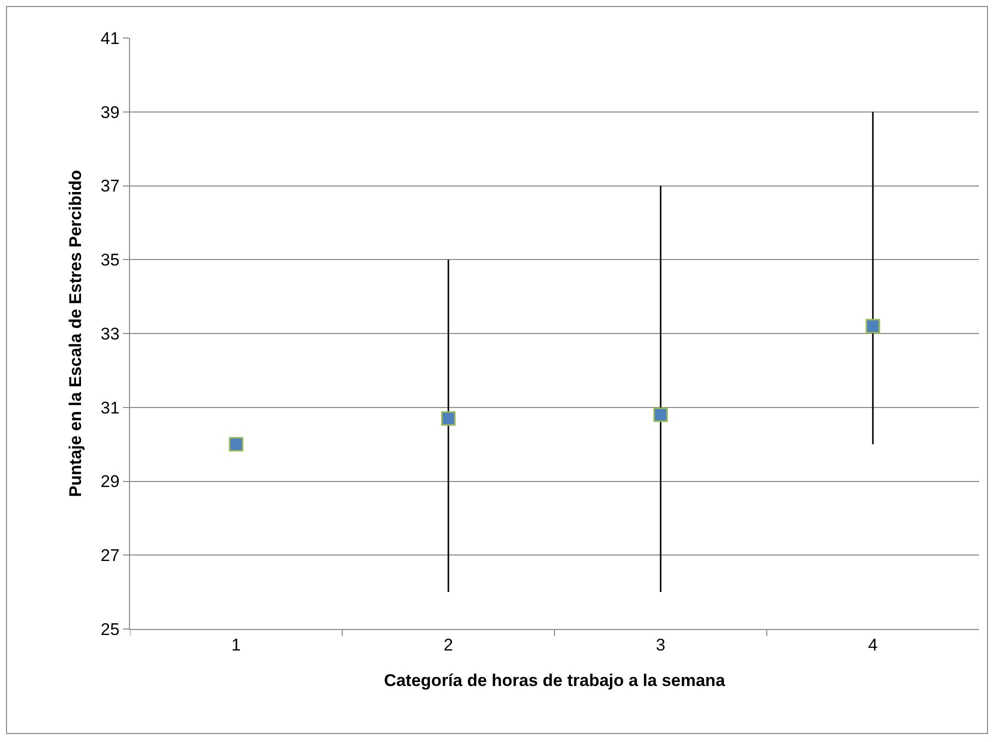  Describe the element at coordinates (110, 186) in the screenshot. I see `y-tick-label: 37` at that location.